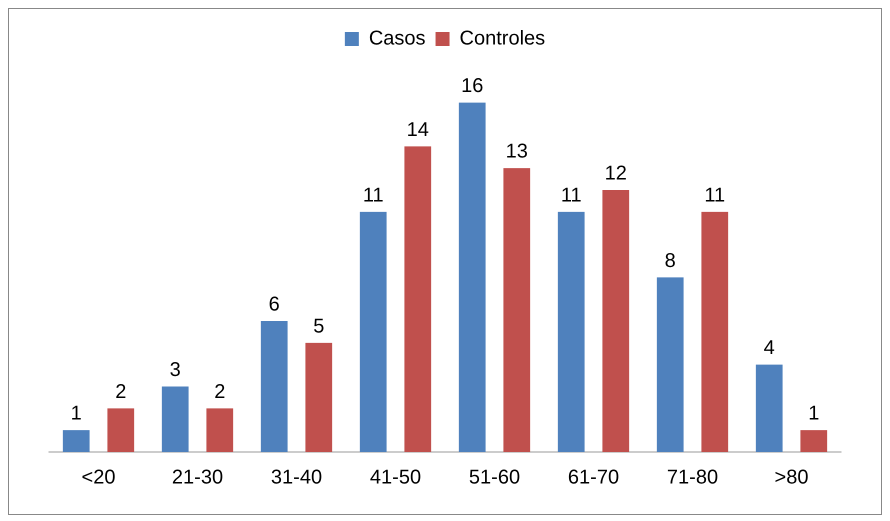 This screenshot has width=890, height=521. I want to click on data-label: 4, so click(769, 348).